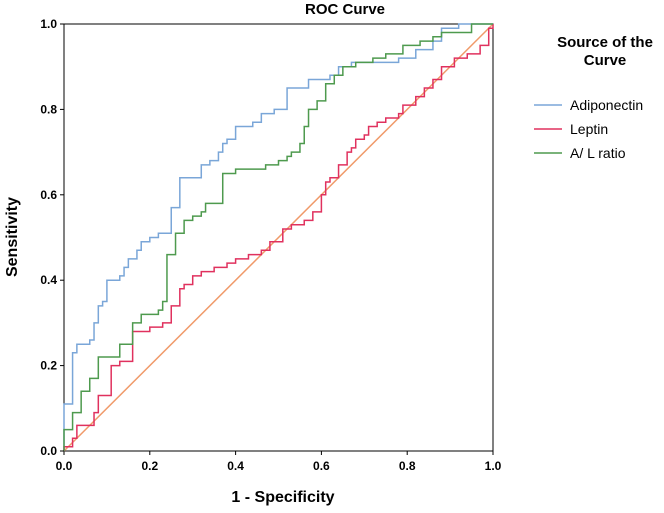 Image resolution: width=664 pixels, height=513 pixels. What do you see at coordinates (12, 237) in the screenshot?
I see `y-axis-label: Sensitivity` at bounding box center [12, 237].